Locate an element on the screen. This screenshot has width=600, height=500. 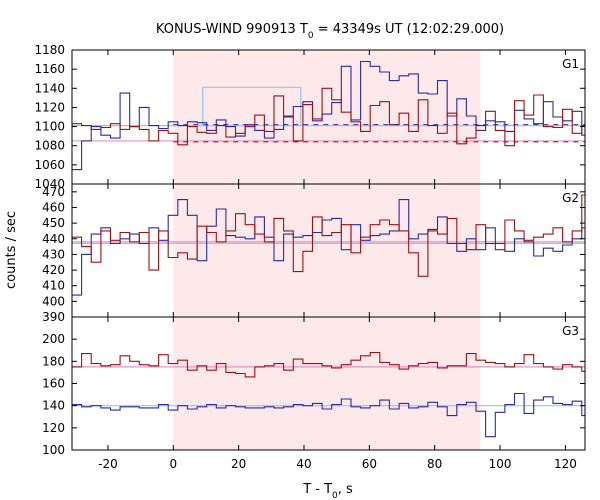
g3-ytick-label: 180 is located at coordinates (53, 361).